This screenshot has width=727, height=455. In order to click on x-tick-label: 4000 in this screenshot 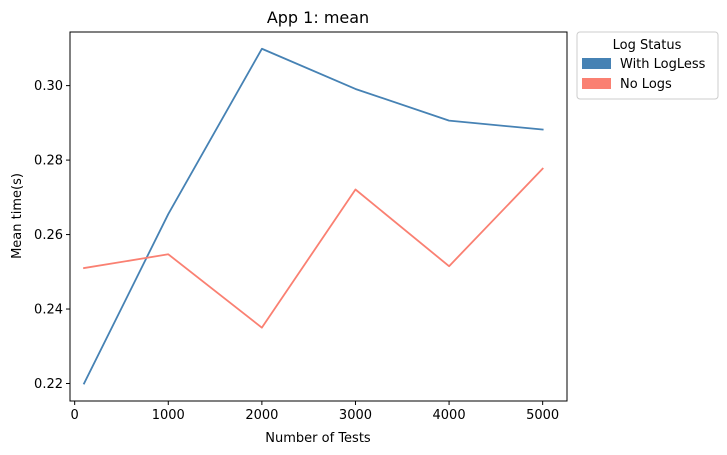, I will do `click(449, 415)`.